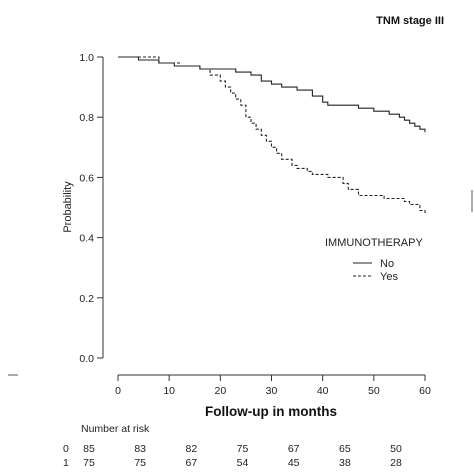  Describe the element at coordinates (272, 94) in the screenshot. I see `km-curve-no` at that location.